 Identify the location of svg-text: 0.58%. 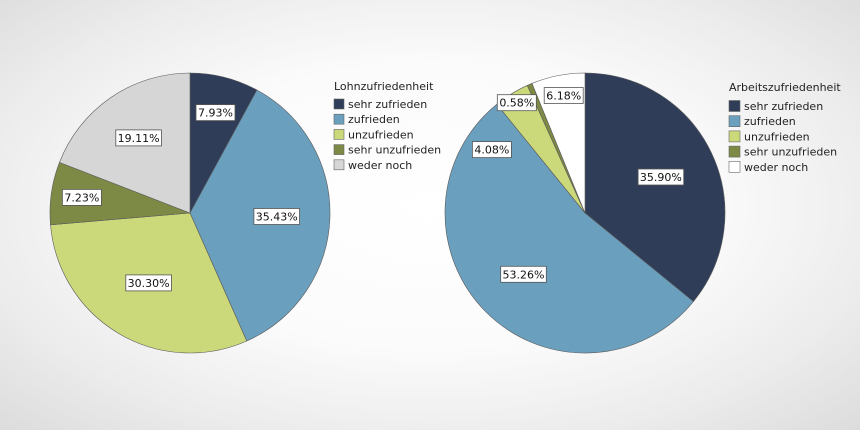
(516, 103).